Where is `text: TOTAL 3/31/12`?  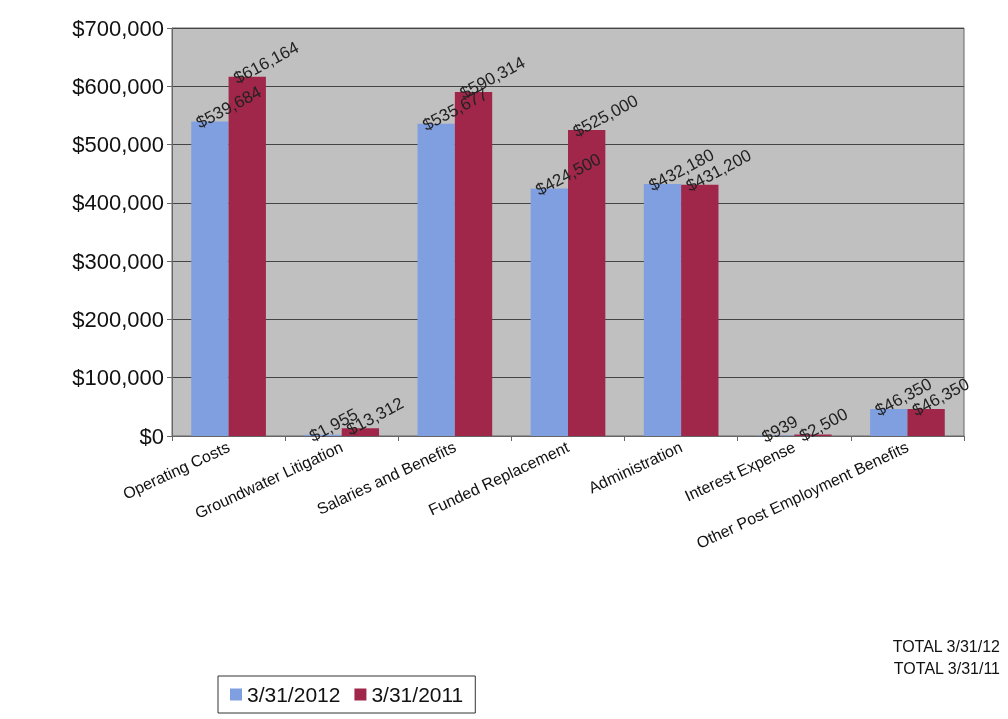
text: TOTAL 3/31/12 is located at coordinates (946, 646).